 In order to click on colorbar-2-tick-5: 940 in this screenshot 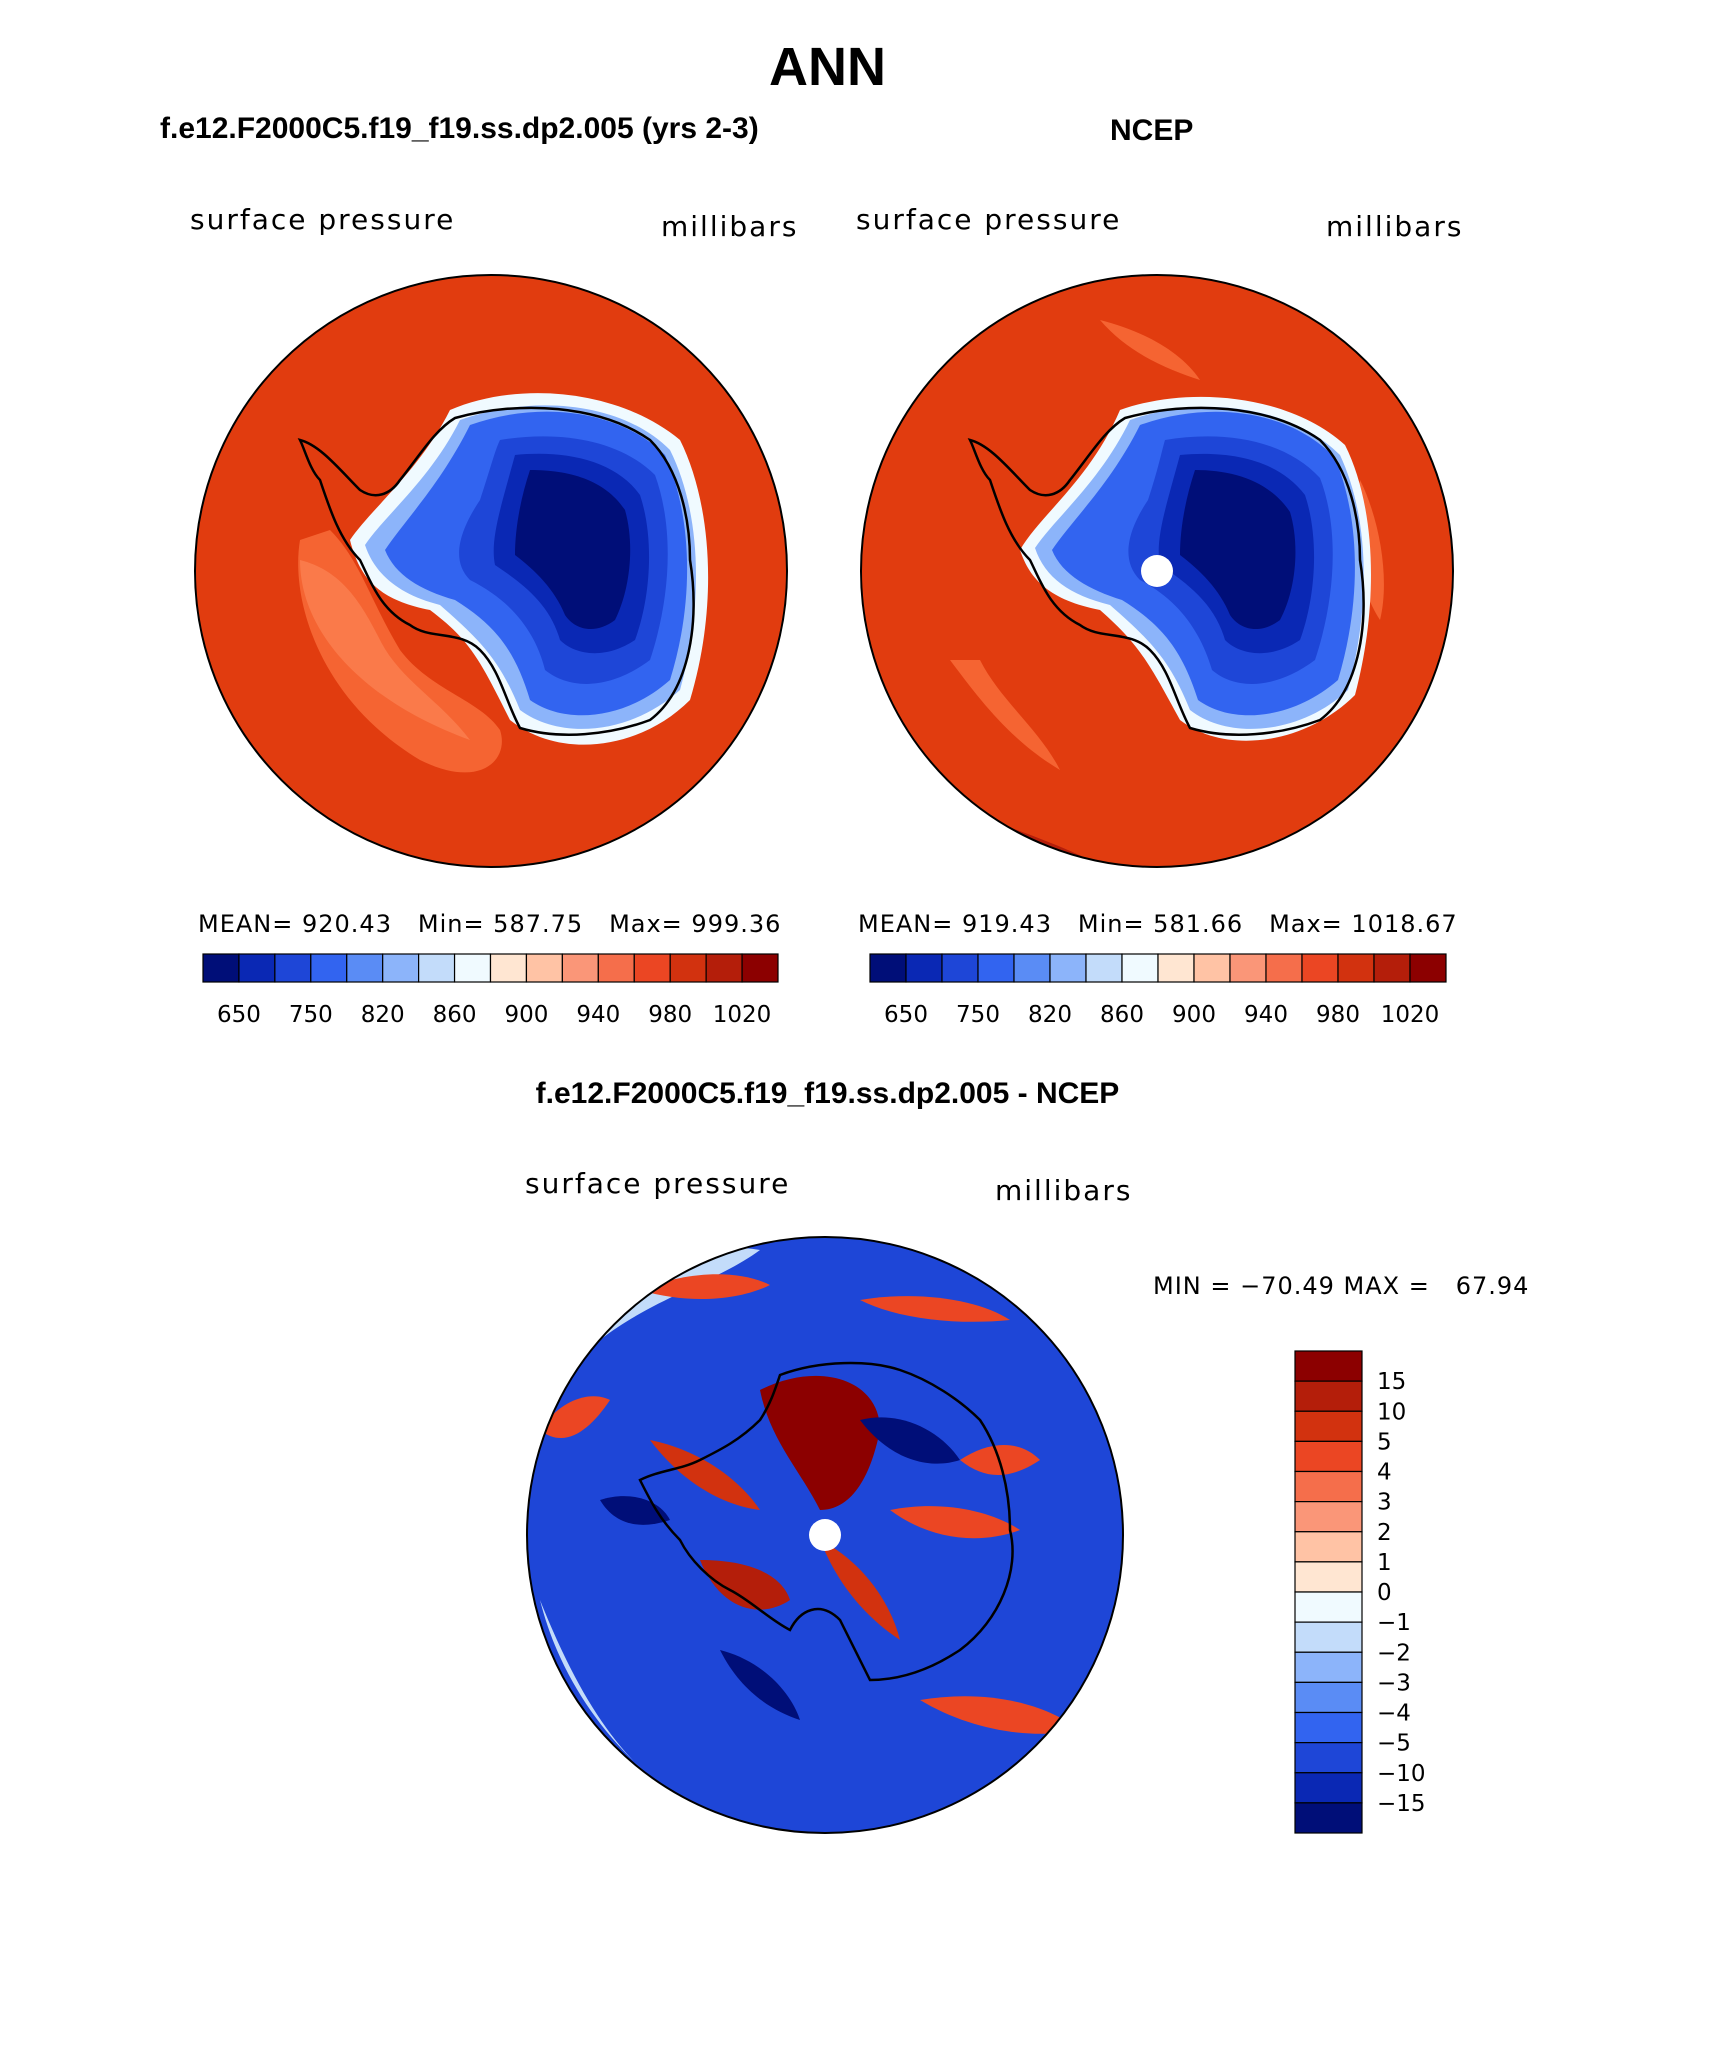, I will do `click(1266, 1015)`.